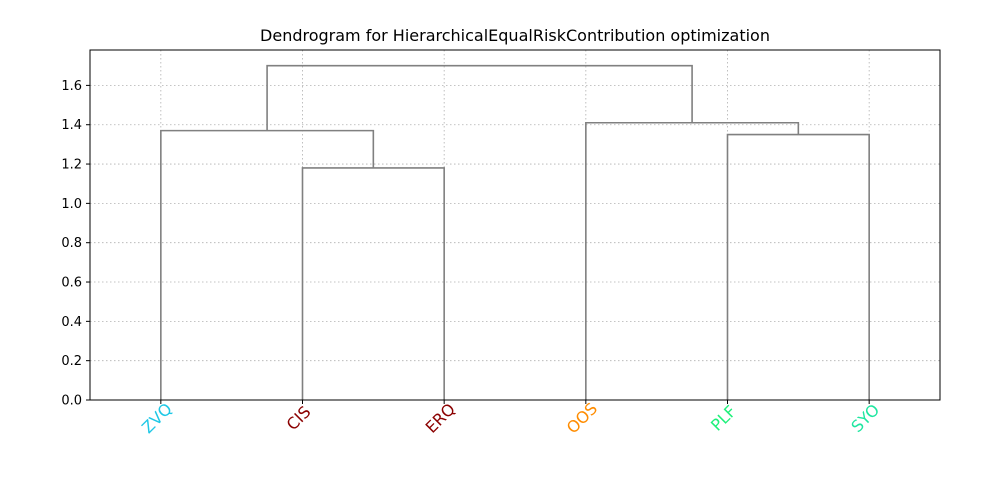  What do you see at coordinates (157, 418) in the screenshot?
I see `leaf-label: ZVQ` at bounding box center [157, 418].